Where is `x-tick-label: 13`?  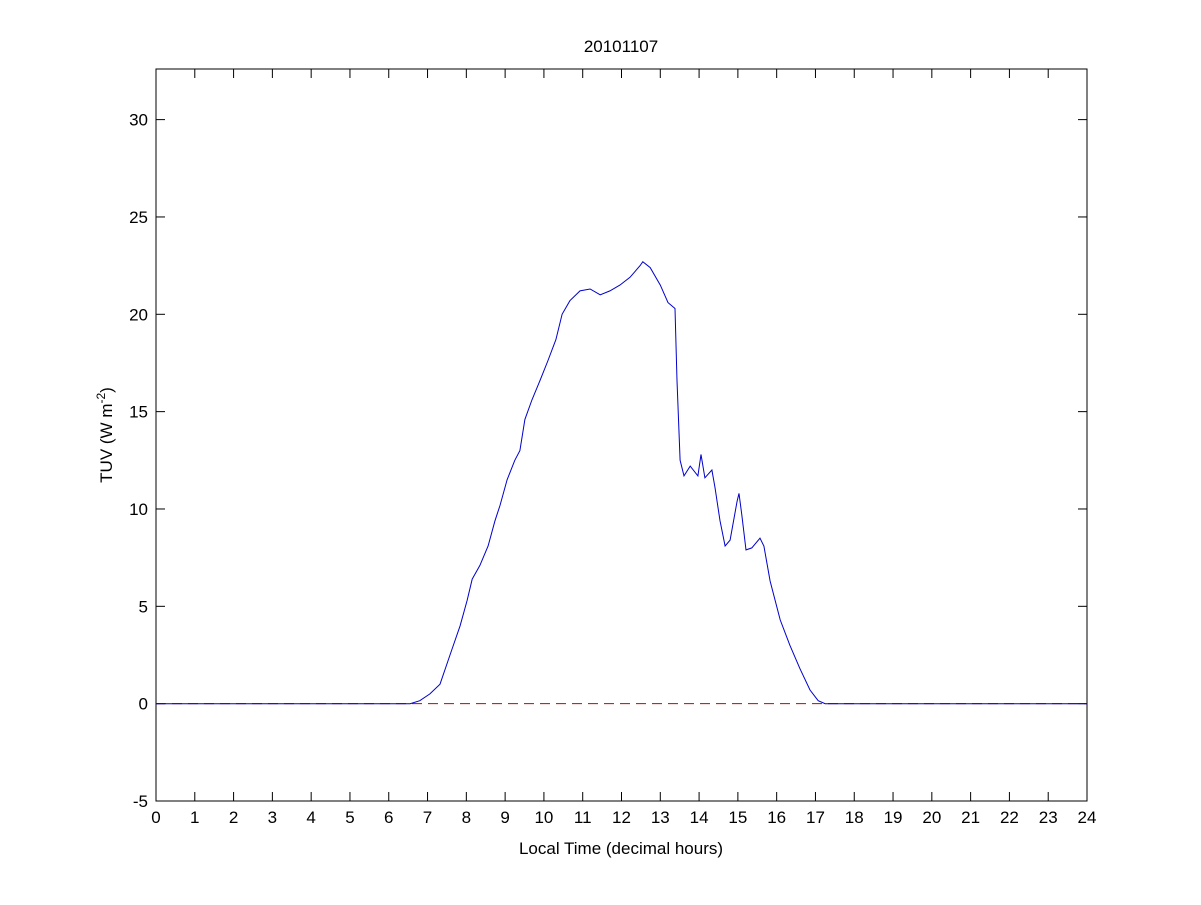
x-tick-label: 13 is located at coordinates (660, 817).